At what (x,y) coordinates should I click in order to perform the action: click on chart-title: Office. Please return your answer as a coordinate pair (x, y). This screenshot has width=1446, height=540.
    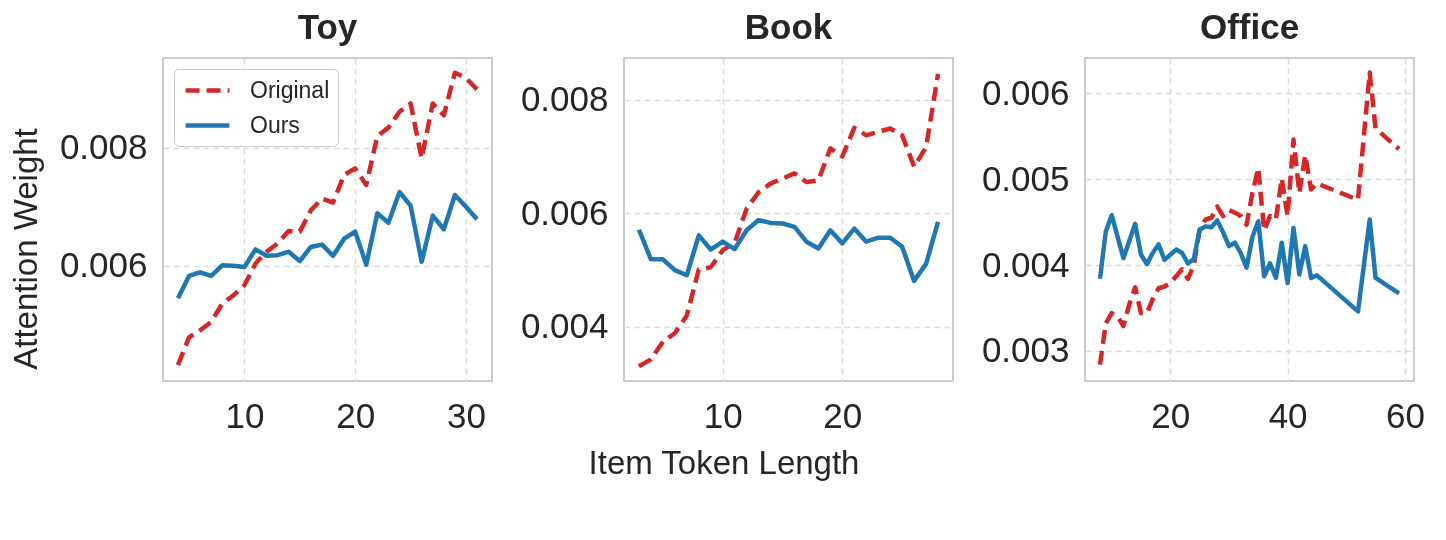
    Looking at the image, I should click on (1249, 26).